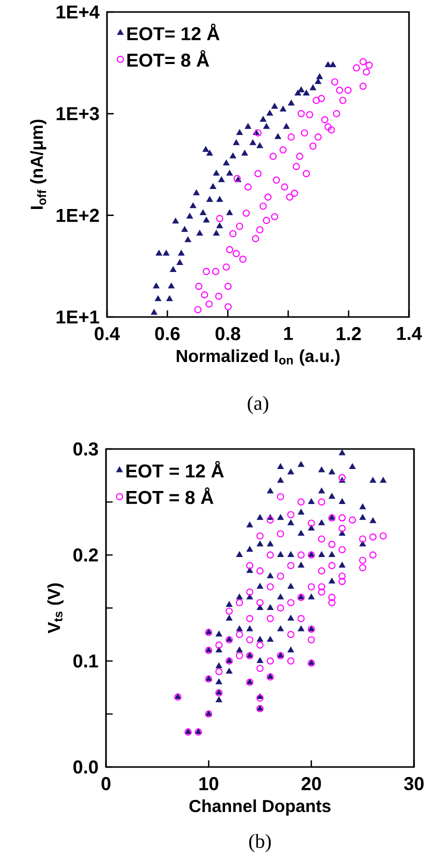 Image resolution: width=426 pixels, height=864 pixels. Describe the element at coordinates (38, 164) in the screenshot. I see `y-axis-title: I$_{off}$ (nA/μm)` at that location.